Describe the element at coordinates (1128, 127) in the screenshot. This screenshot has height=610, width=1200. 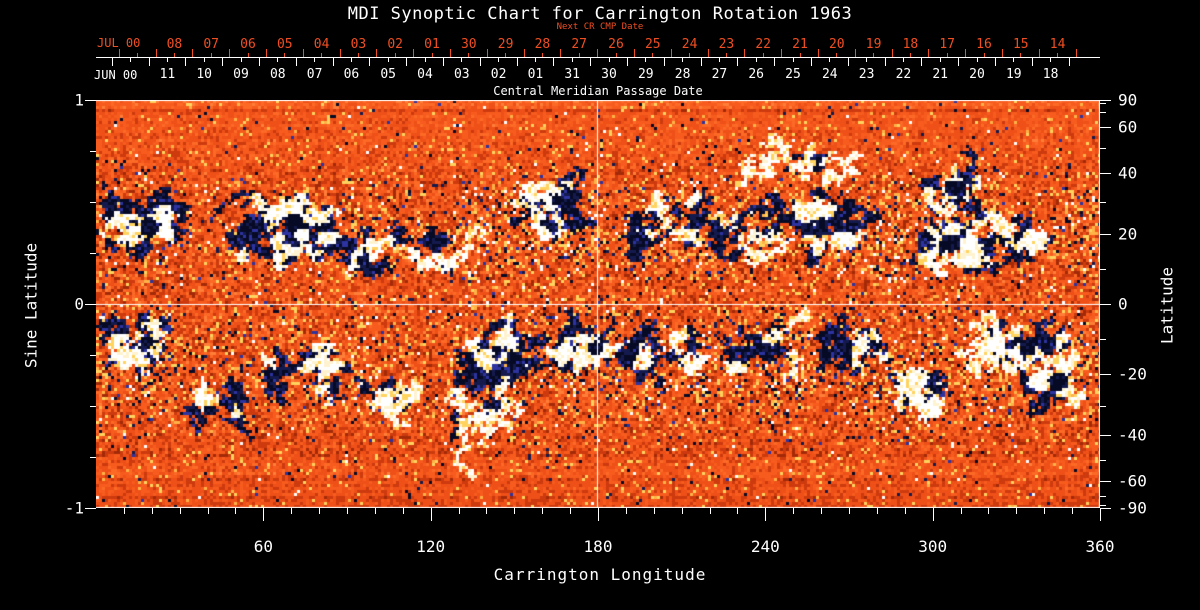
I see `latitude-tick-label: 60` at that location.